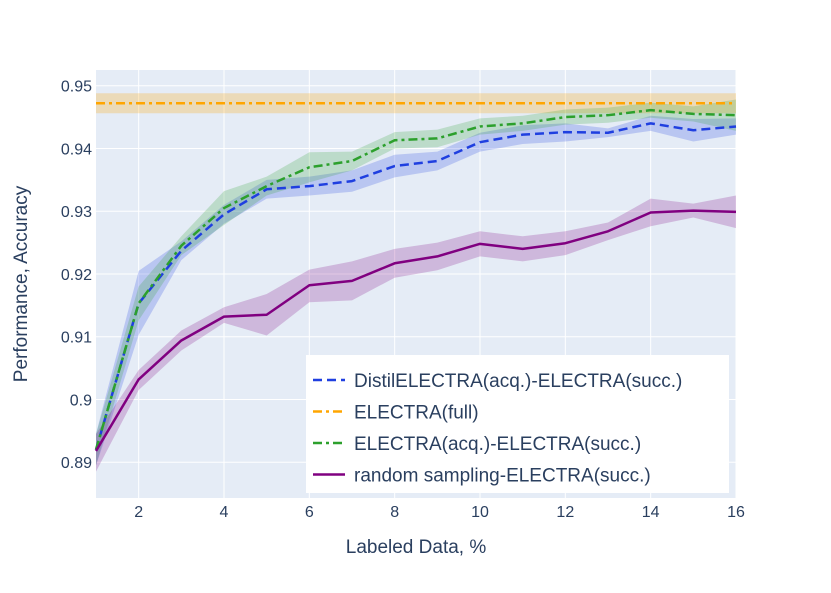  Describe the element at coordinates (439, 512) in the screenshot. I see `x-tick-labels: 2 4 6 8 10 12 14 16` at that location.